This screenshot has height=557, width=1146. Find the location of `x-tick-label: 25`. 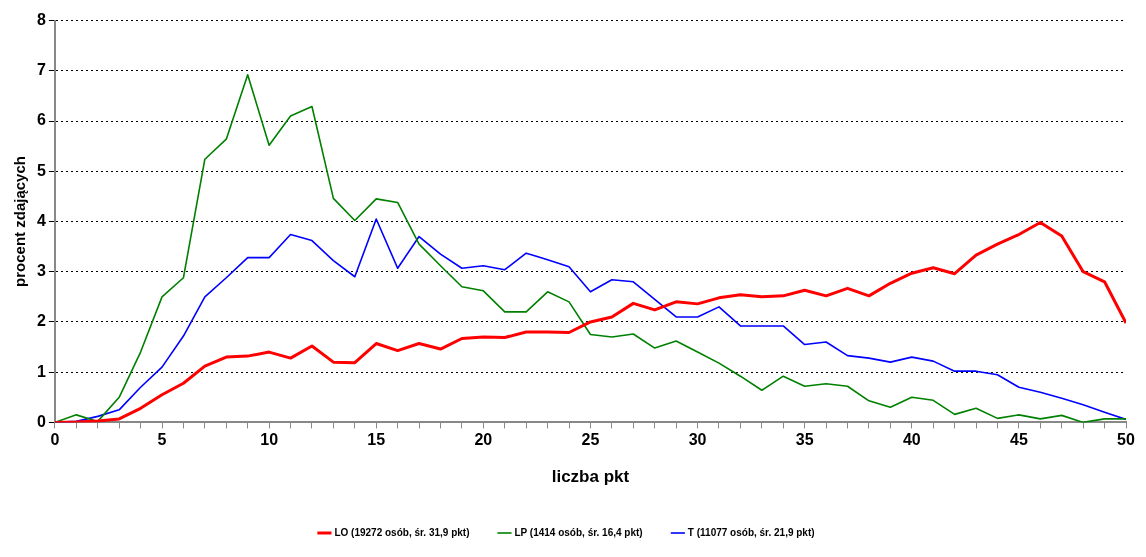

x-tick-label: 25 is located at coordinates (590, 440).